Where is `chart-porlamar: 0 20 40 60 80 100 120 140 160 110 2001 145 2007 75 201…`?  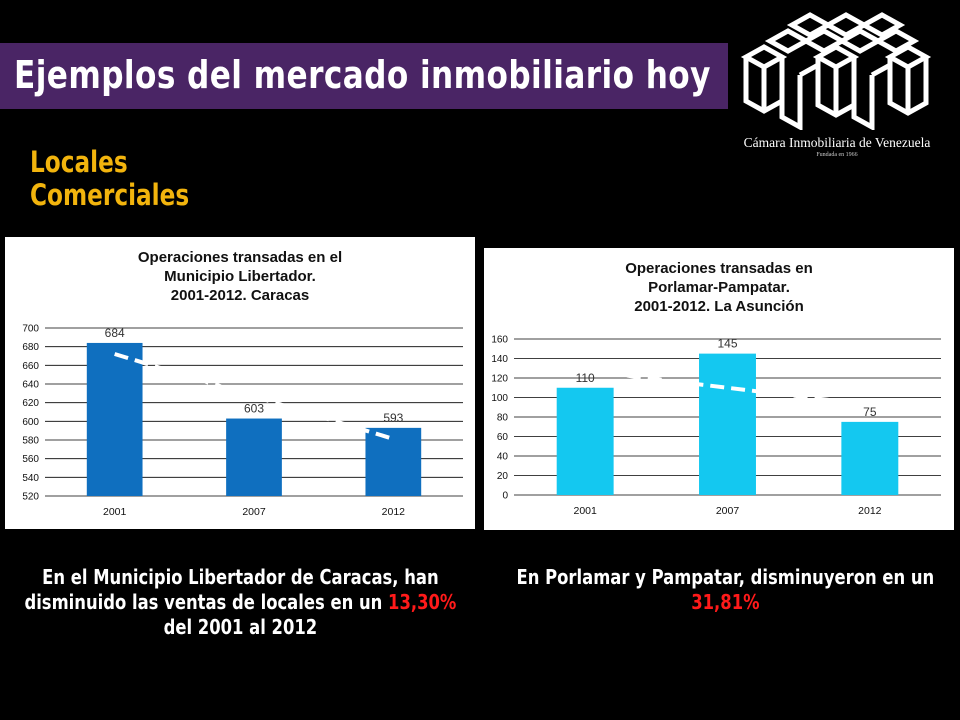 chart-porlamar: 0 20 40 60 80 100 120 140 160 110 2001 145 2007 75 201… is located at coordinates (716, 426).